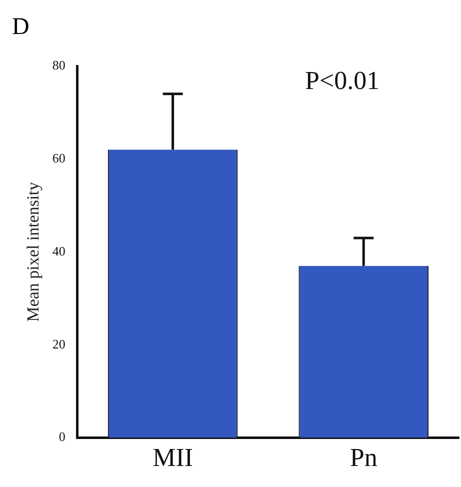  Describe the element at coordinates (59, 250) in the screenshot. I see `y-tick-label: 40` at that location.